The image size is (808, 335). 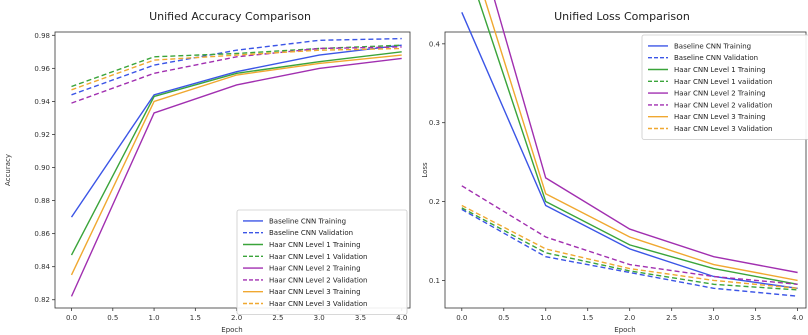 What do you see at coordinates (545, 318) in the screenshot?
I see `loss-x-tick-label: 1.0` at bounding box center [545, 318].